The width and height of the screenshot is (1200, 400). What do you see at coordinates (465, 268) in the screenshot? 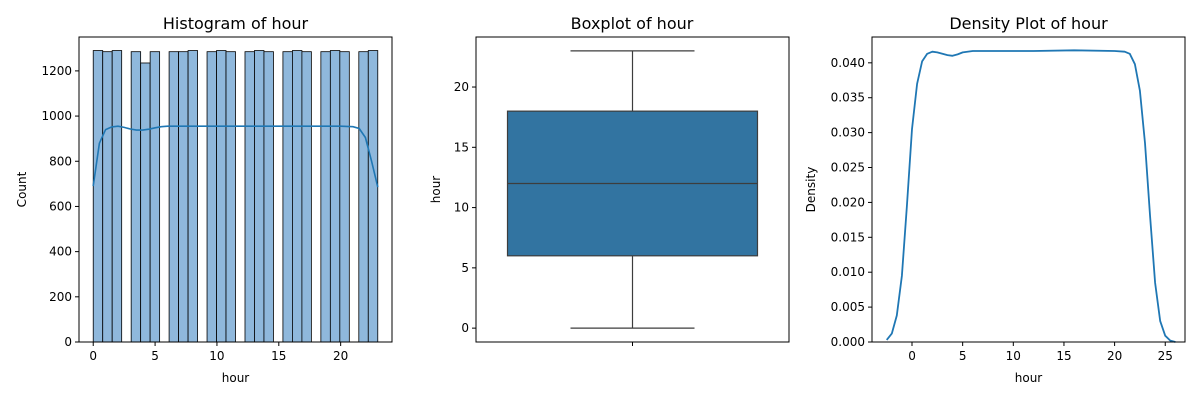
I see `boxplot-ytick-label: 5` at bounding box center [465, 268].